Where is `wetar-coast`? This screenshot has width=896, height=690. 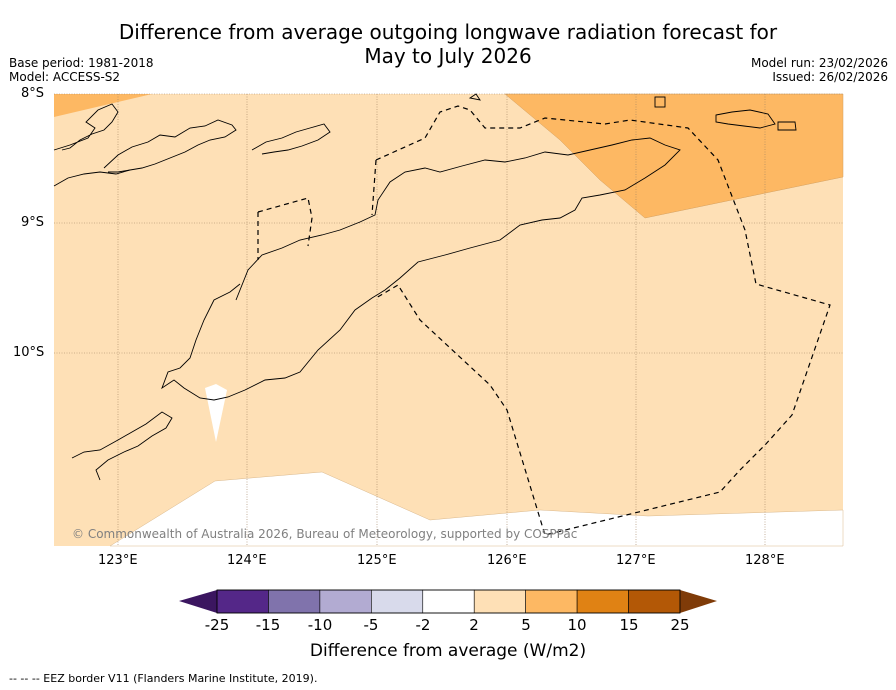 wetar-coast is located at coordinates (291, 139).